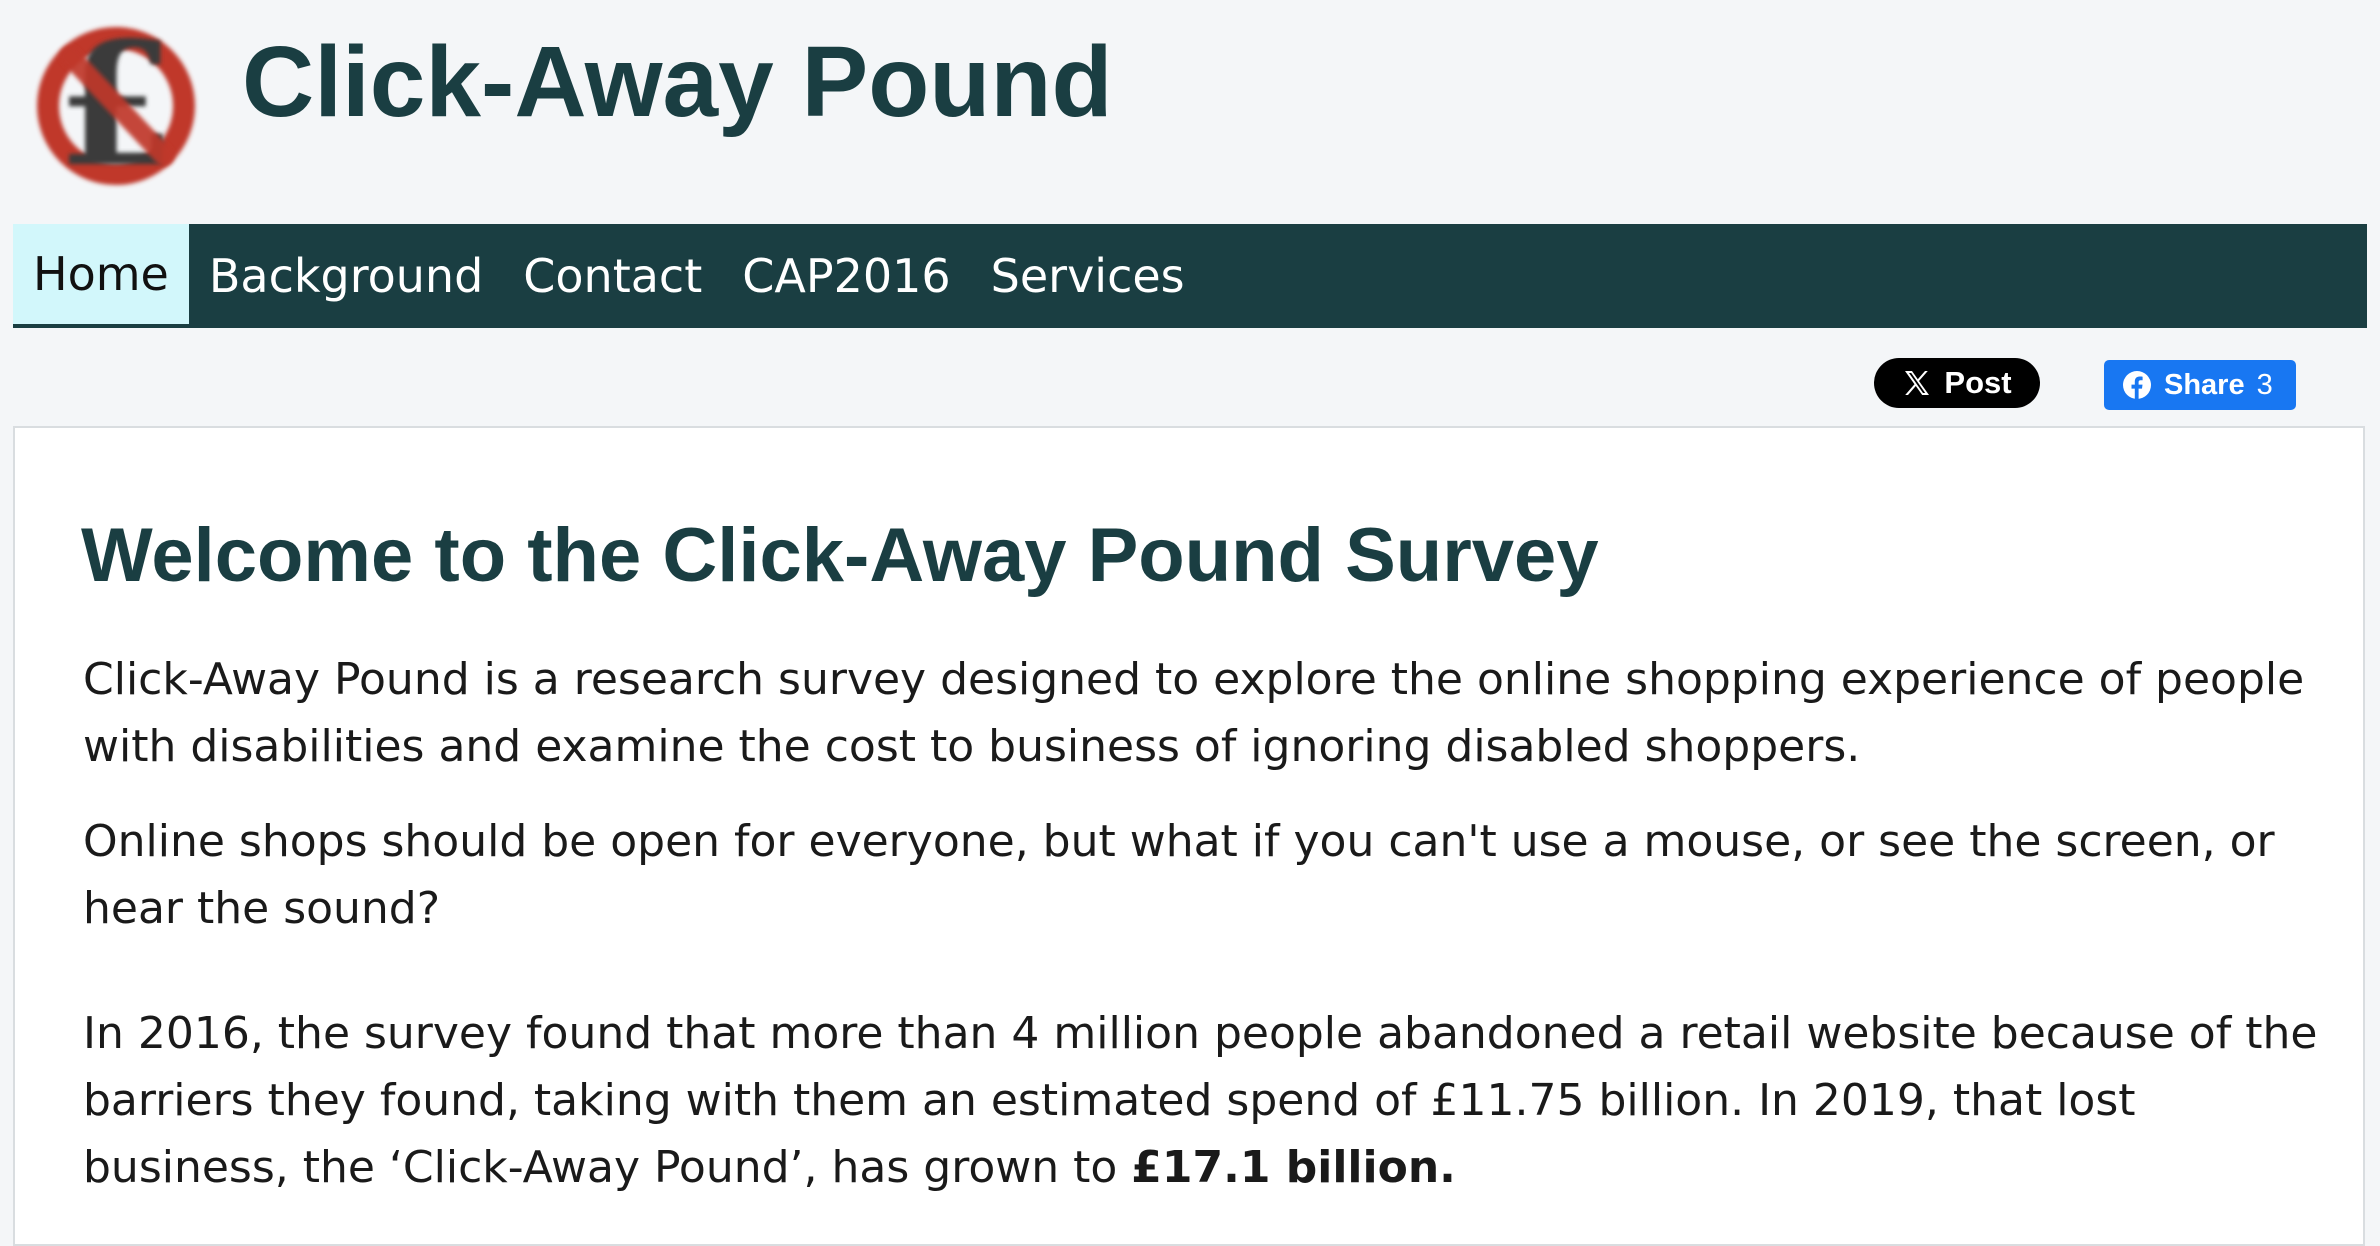 The image size is (2380, 1246). I want to click on crossed-out-pound-icon: £, so click(117, 105).